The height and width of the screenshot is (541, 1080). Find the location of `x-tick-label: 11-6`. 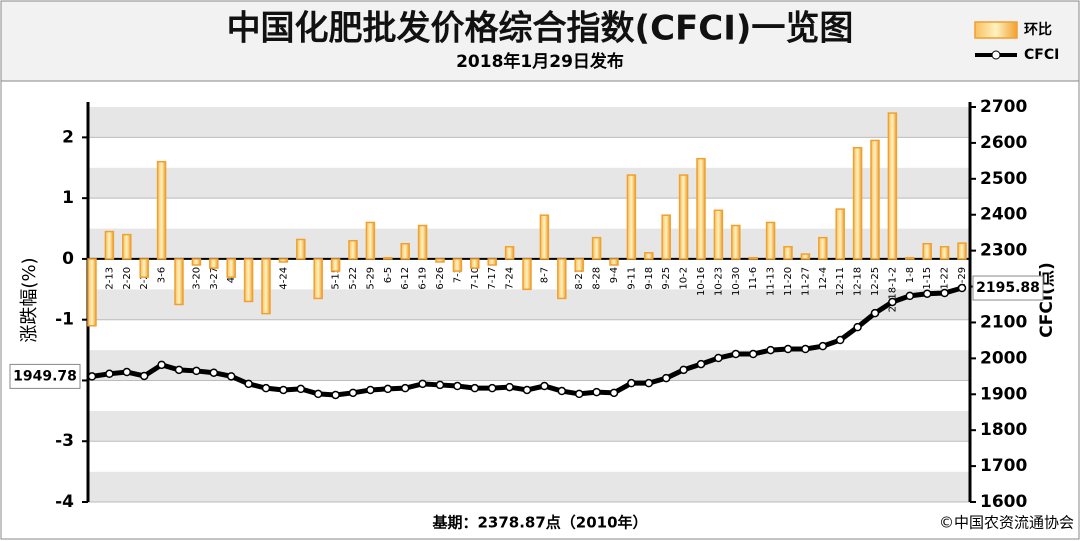

x-tick-label: 11-6 is located at coordinates (753, 278).